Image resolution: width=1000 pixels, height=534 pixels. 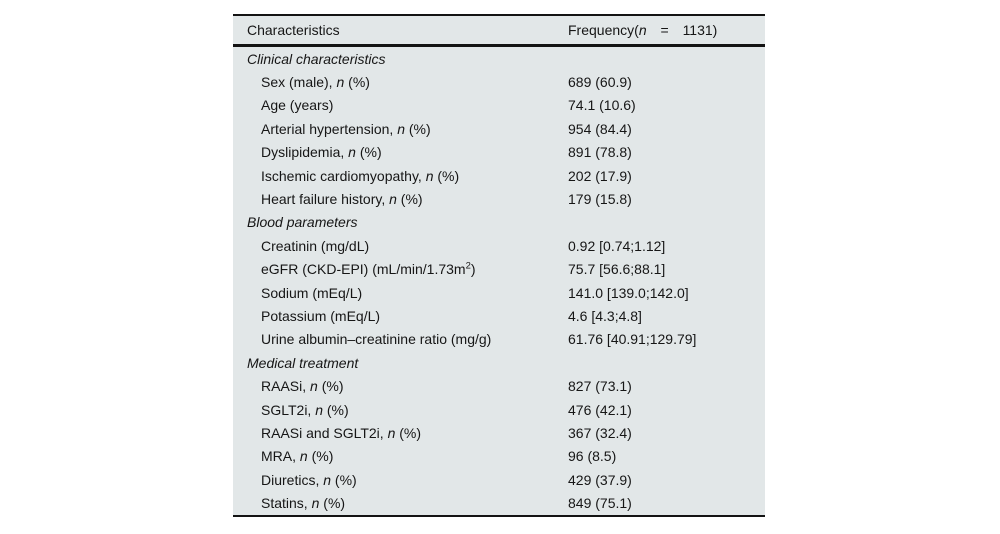 I want to click on row-value: 954 (84.4), so click(x=600, y=128).